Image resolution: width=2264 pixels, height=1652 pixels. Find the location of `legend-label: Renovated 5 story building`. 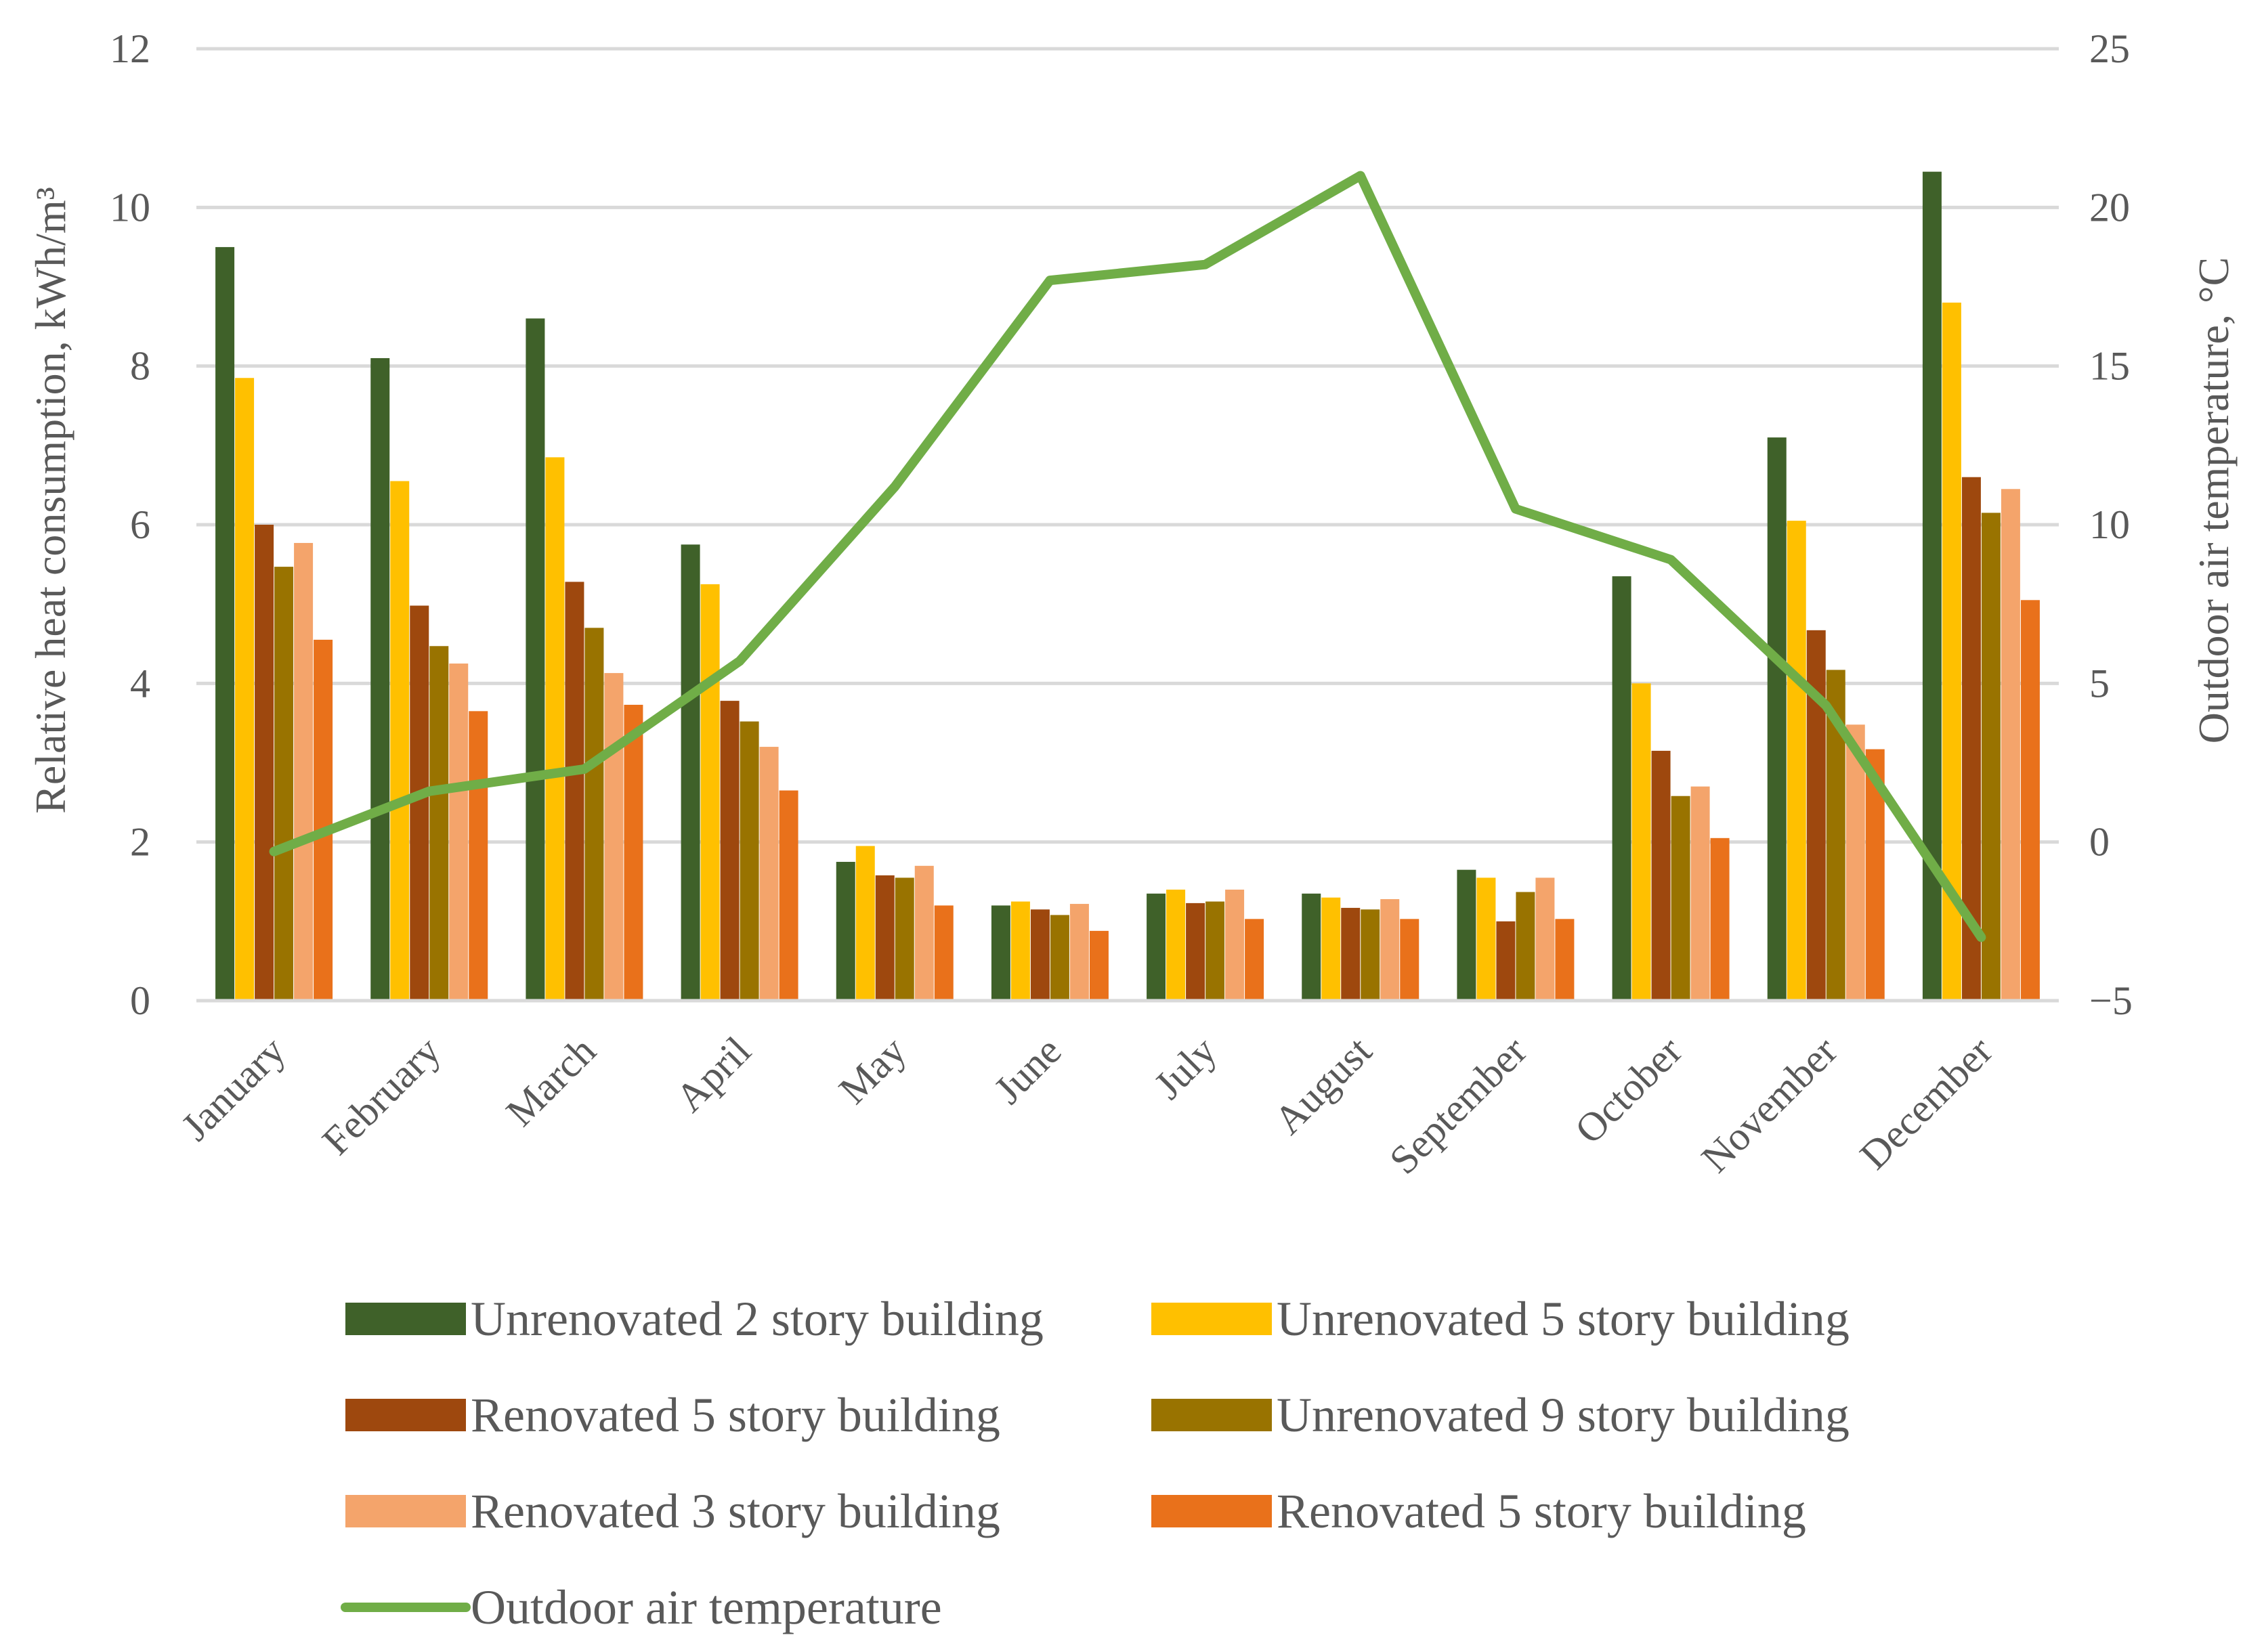

legend-label: Renovated 5 story building is located at coordinates (1541, 1511).